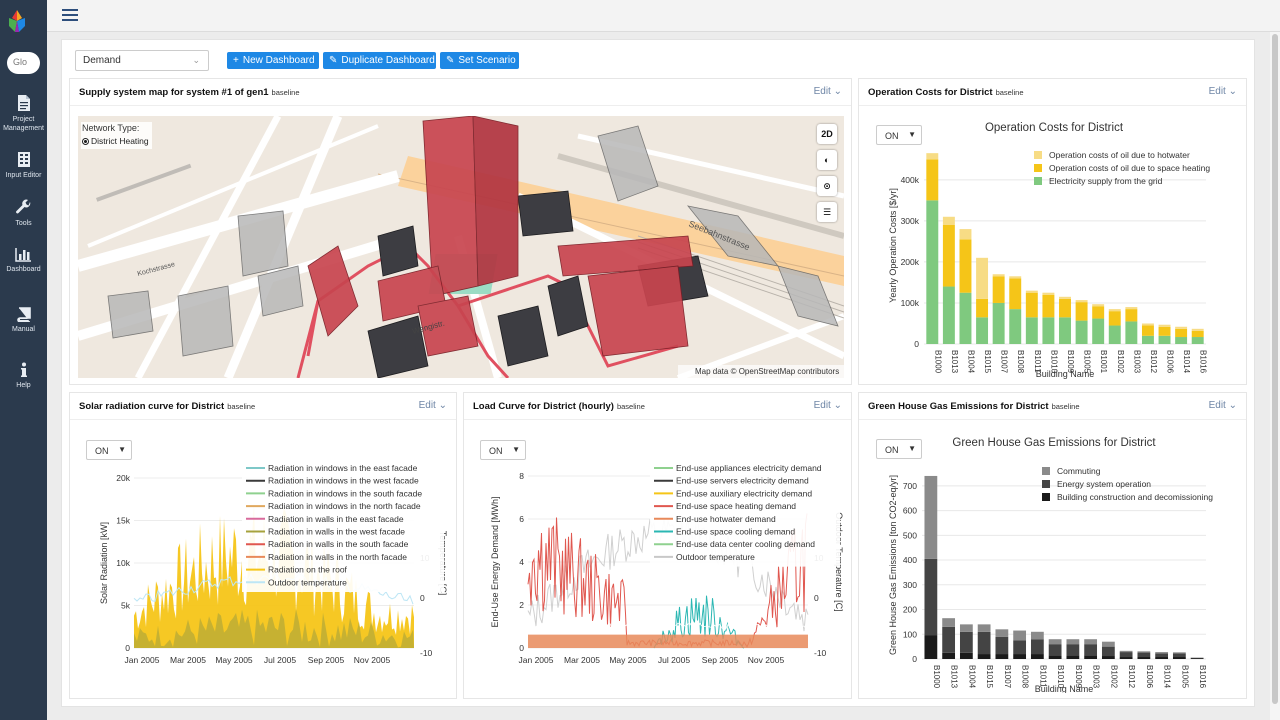 Image resolution: width=1280 pixels, height=720 pixels. Describe the element at coordinates (1153, 362) in the screenshot. I see `x-tick-label: B1012` at that location.